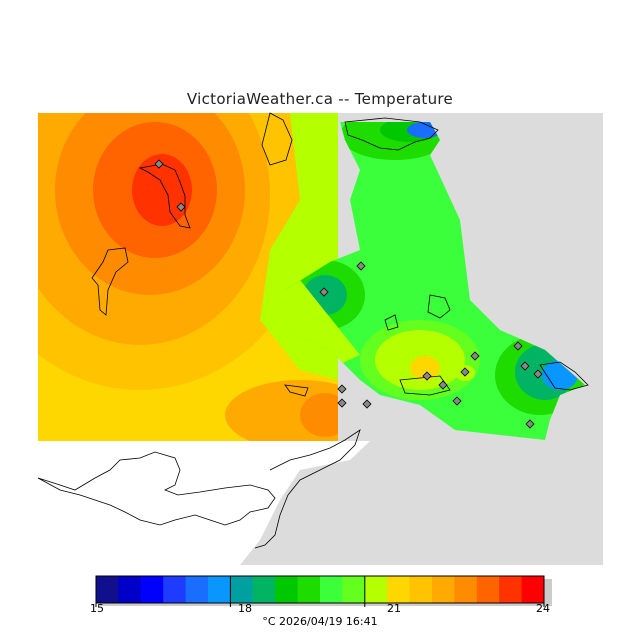 Image resolution: width=640 pixels, height=640 pixels. I want to click on colorbar-tick-label: 15, so click(97, 608).